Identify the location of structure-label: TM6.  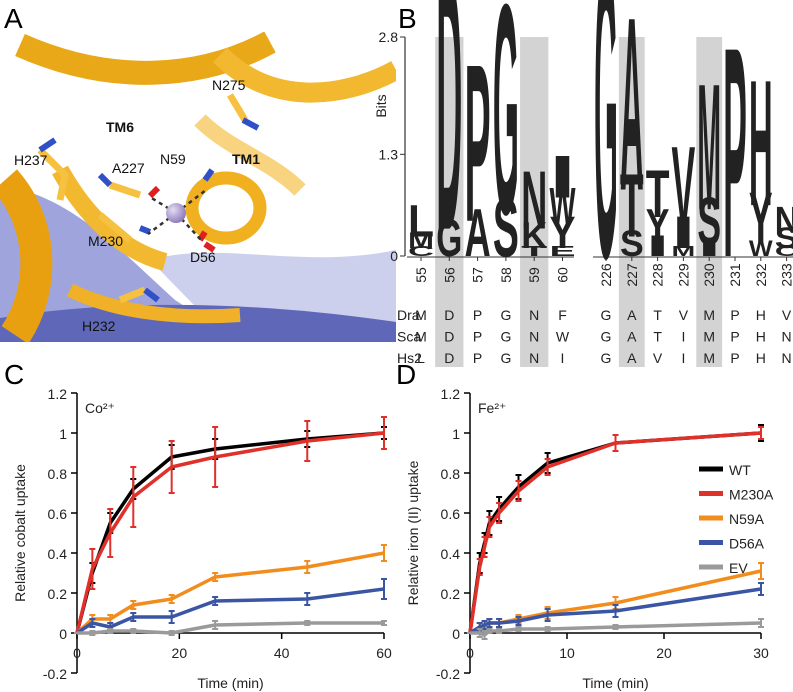
(120, 127).